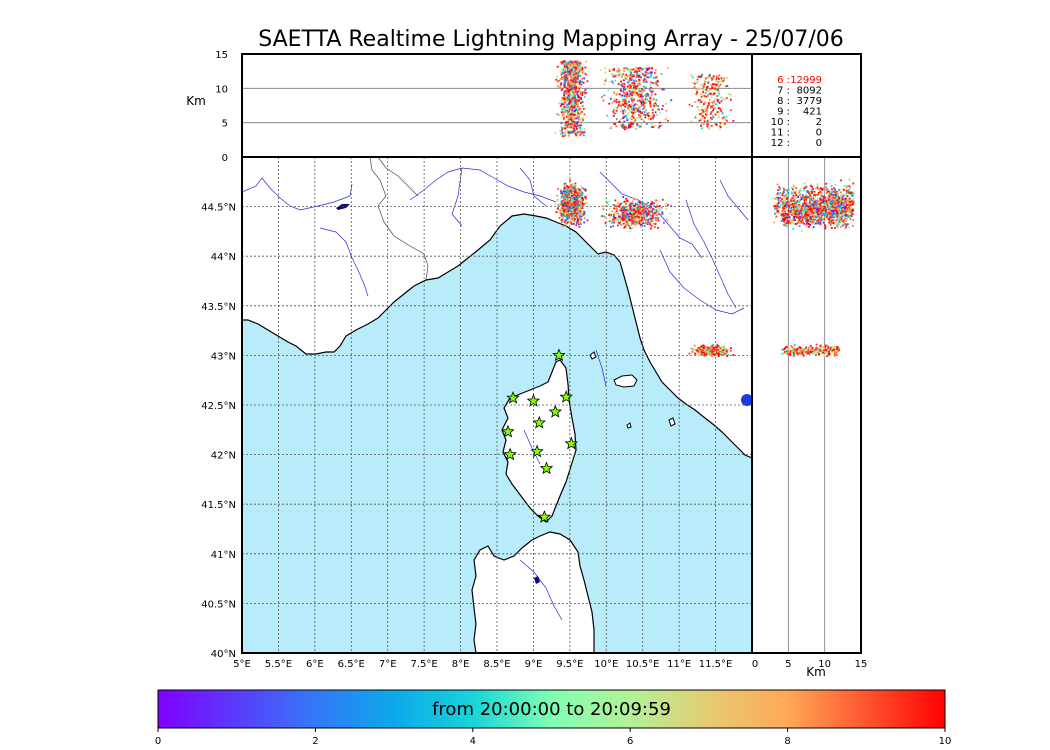 This screenshot has height=750, width=1050. Describe the element at coordinates (196, 101) in the screenshot. I see `altitude-unit-label: Km` at that location.